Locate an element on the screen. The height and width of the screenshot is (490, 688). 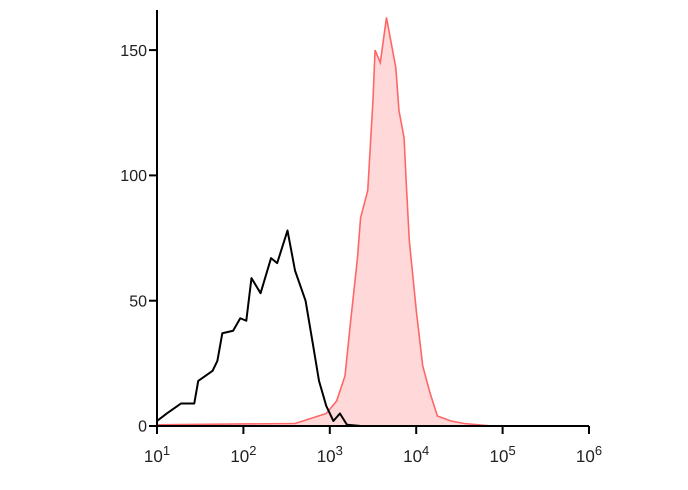
y-tick-label: 150 is located at coordinates (134, 51).